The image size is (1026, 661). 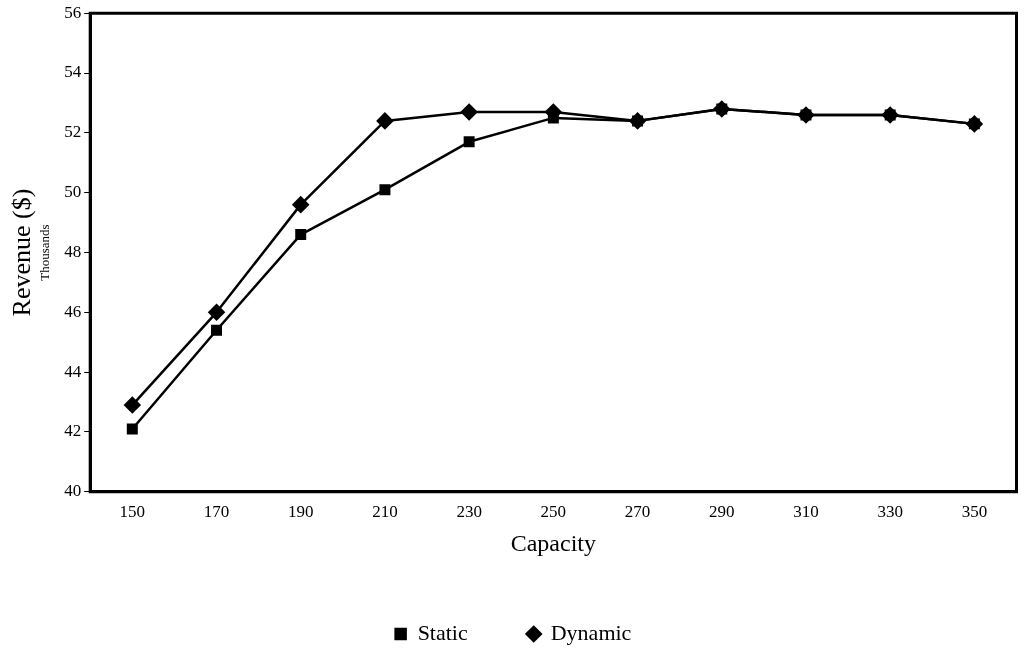 What do you see at coordinates (216, 512) in the screenshot?
I see `x-tick-label: 170` at bounding box center [216, 512].